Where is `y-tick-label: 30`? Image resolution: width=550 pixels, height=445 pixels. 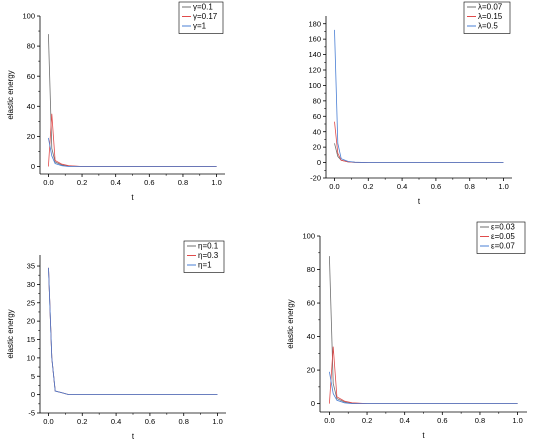 y-tick-label: 30 is located at coordinates (31, 284).